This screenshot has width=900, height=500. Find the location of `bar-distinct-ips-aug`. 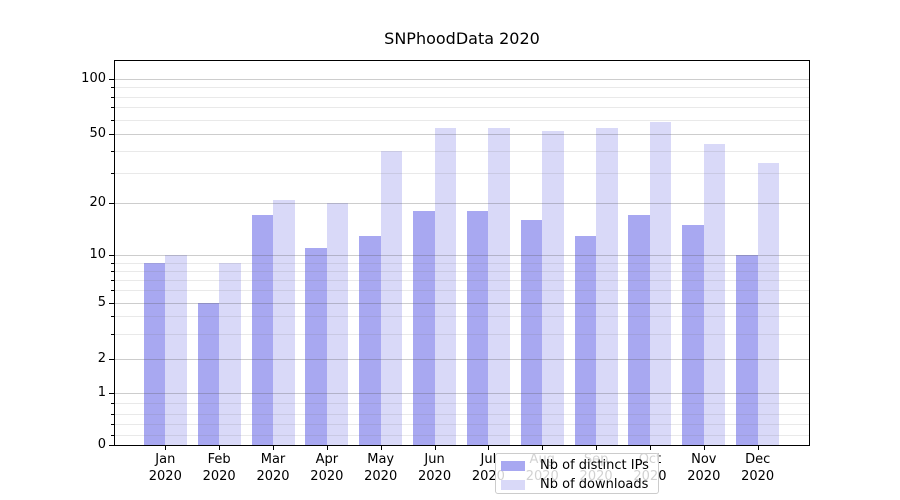

bar-distinct-ips-aug is located at coordinates (531, 332).